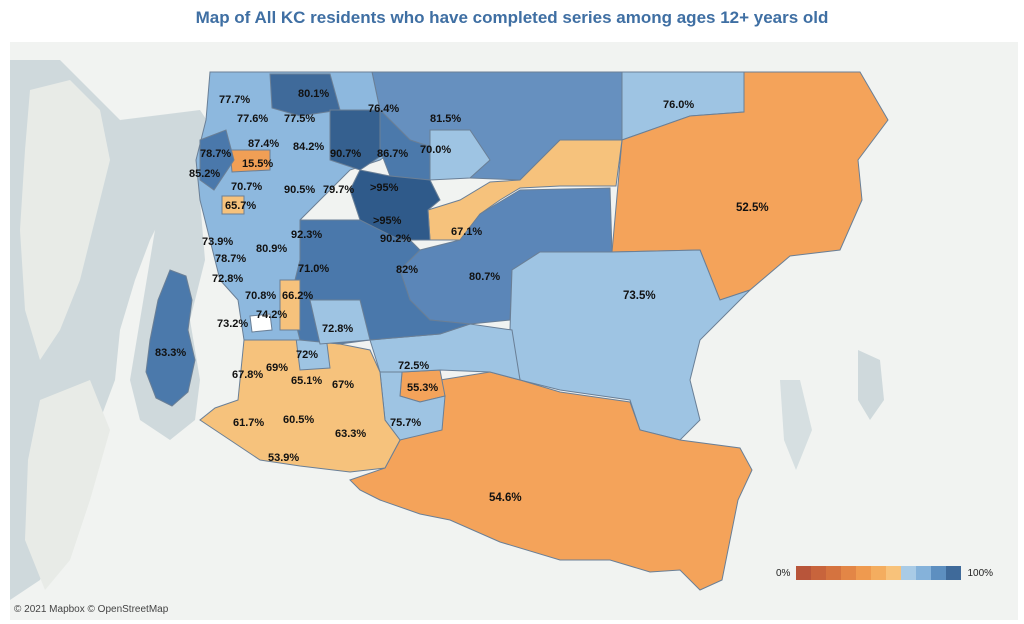  Describe the element at coordinates (345, 154) in the screenshot. I see `label-90-7: 90.7%` at that location.